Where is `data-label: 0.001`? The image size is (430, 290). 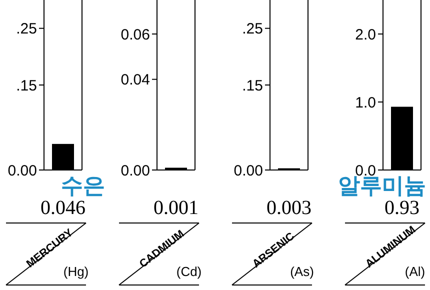 data-label: 0.001 is located at coordinates (176, 208).